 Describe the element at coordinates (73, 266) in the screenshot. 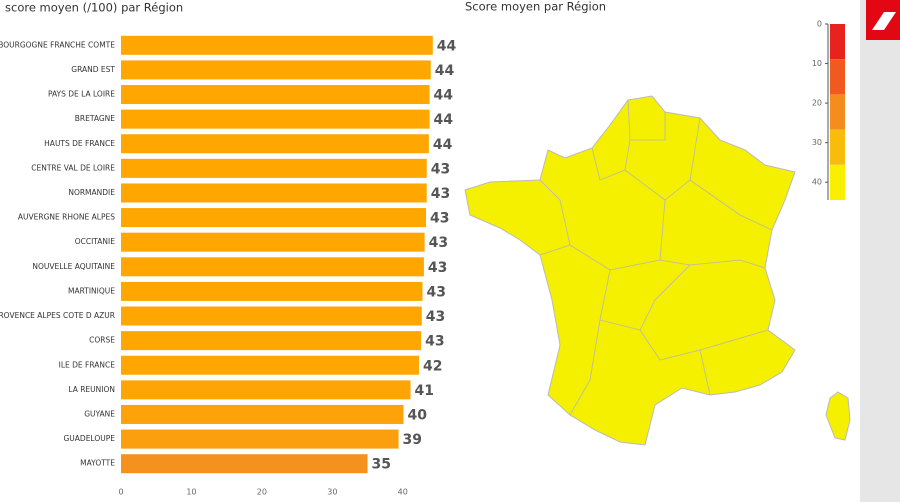

I see `category-label: NOUVELLE AQUITAINE` at that location.